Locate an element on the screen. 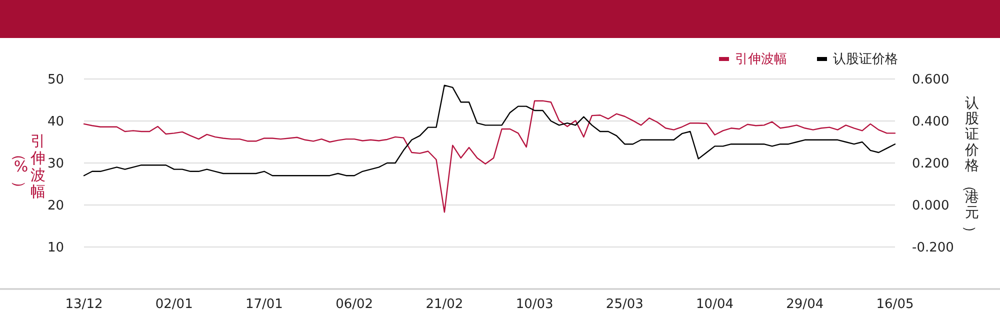  y2-tick-label: 0.000 is located at coordinates (931, 206).